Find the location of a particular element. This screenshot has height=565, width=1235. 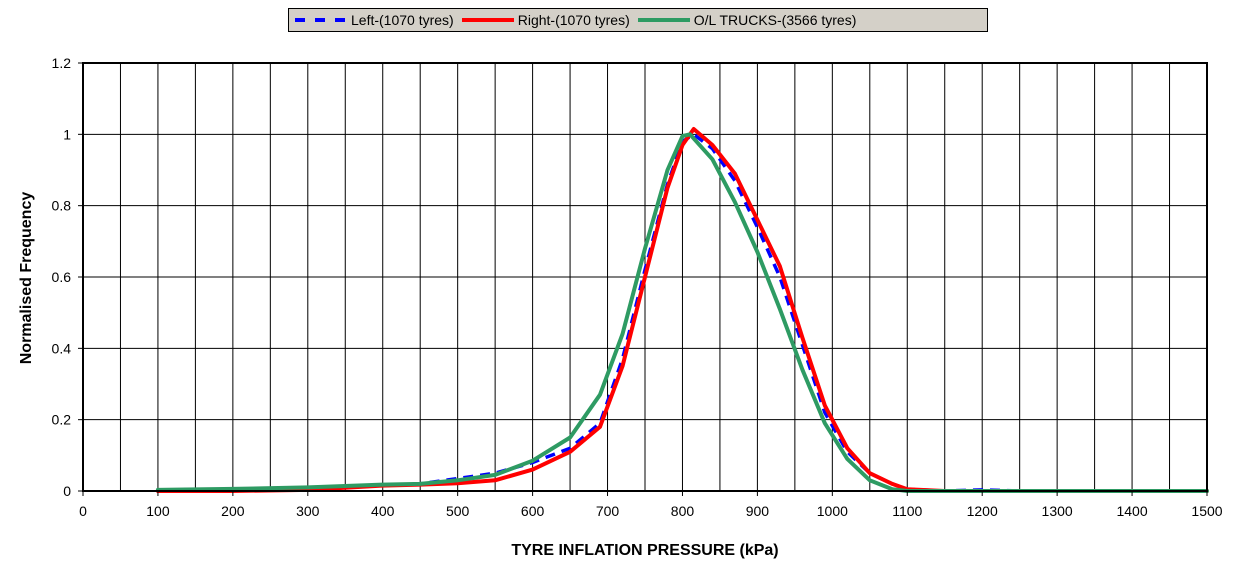

y-axis-title: Normalised Frequency is located at coordinates (26, 278).